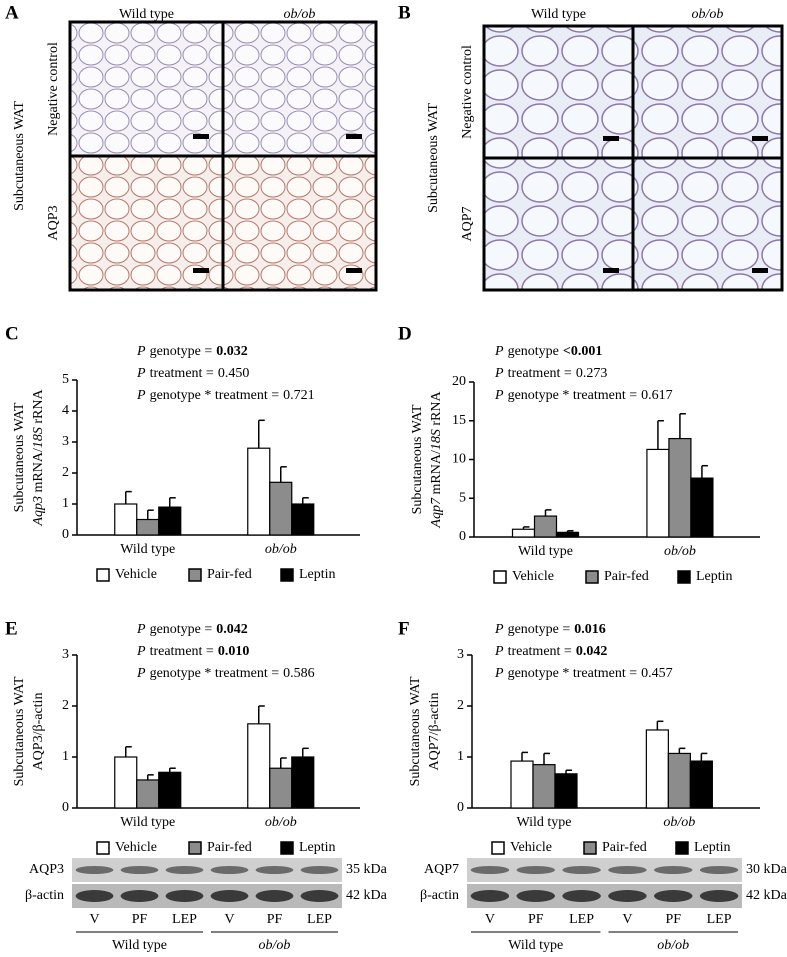 The height and width of the screenshot is (957, 787). Describe the element at coordinates (234, 651) in the screenshot. I see `annotation-value: 0.010` at that location.